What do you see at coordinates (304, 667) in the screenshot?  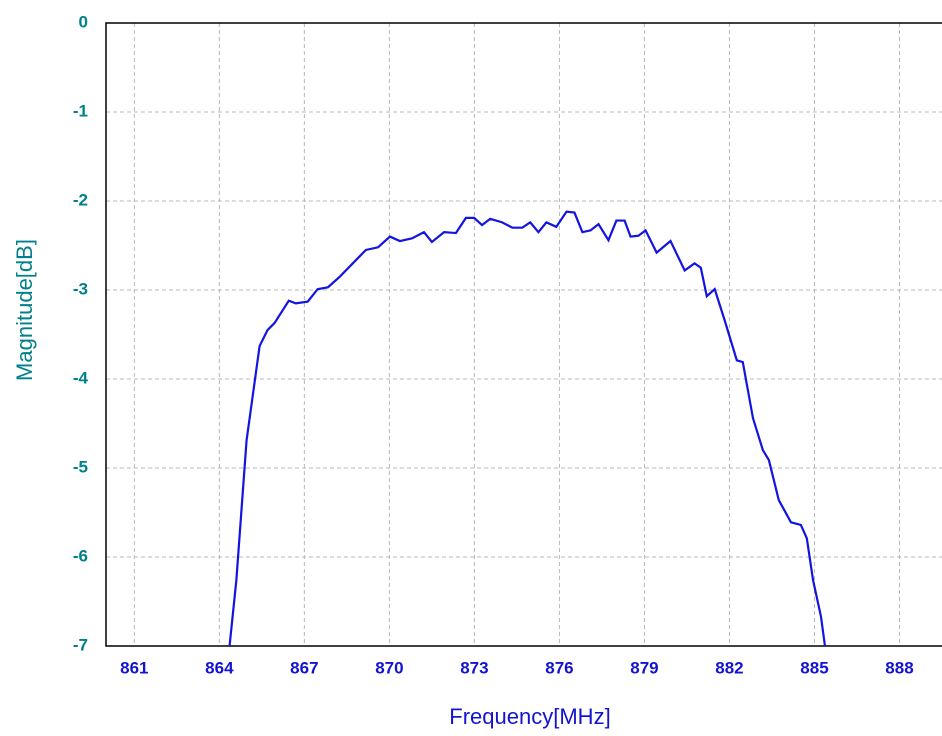 I see `x-tick-label: 867` at bounding box center [304, 667].